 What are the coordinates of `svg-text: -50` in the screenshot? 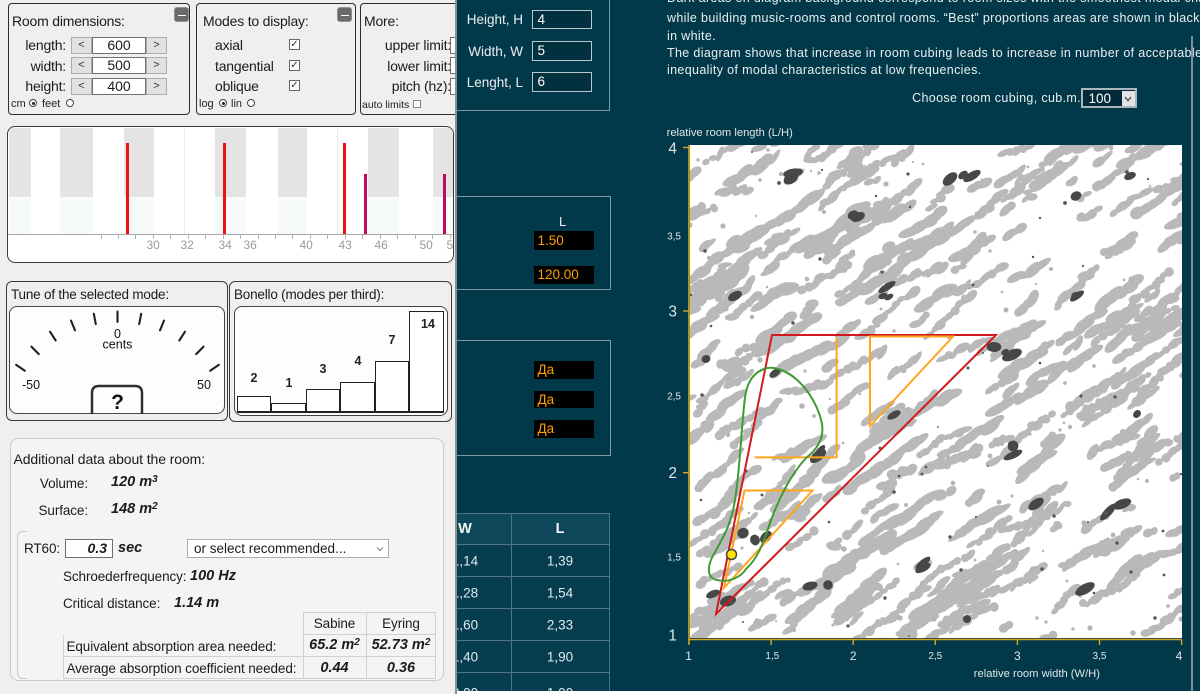 It's located at (31, 385).